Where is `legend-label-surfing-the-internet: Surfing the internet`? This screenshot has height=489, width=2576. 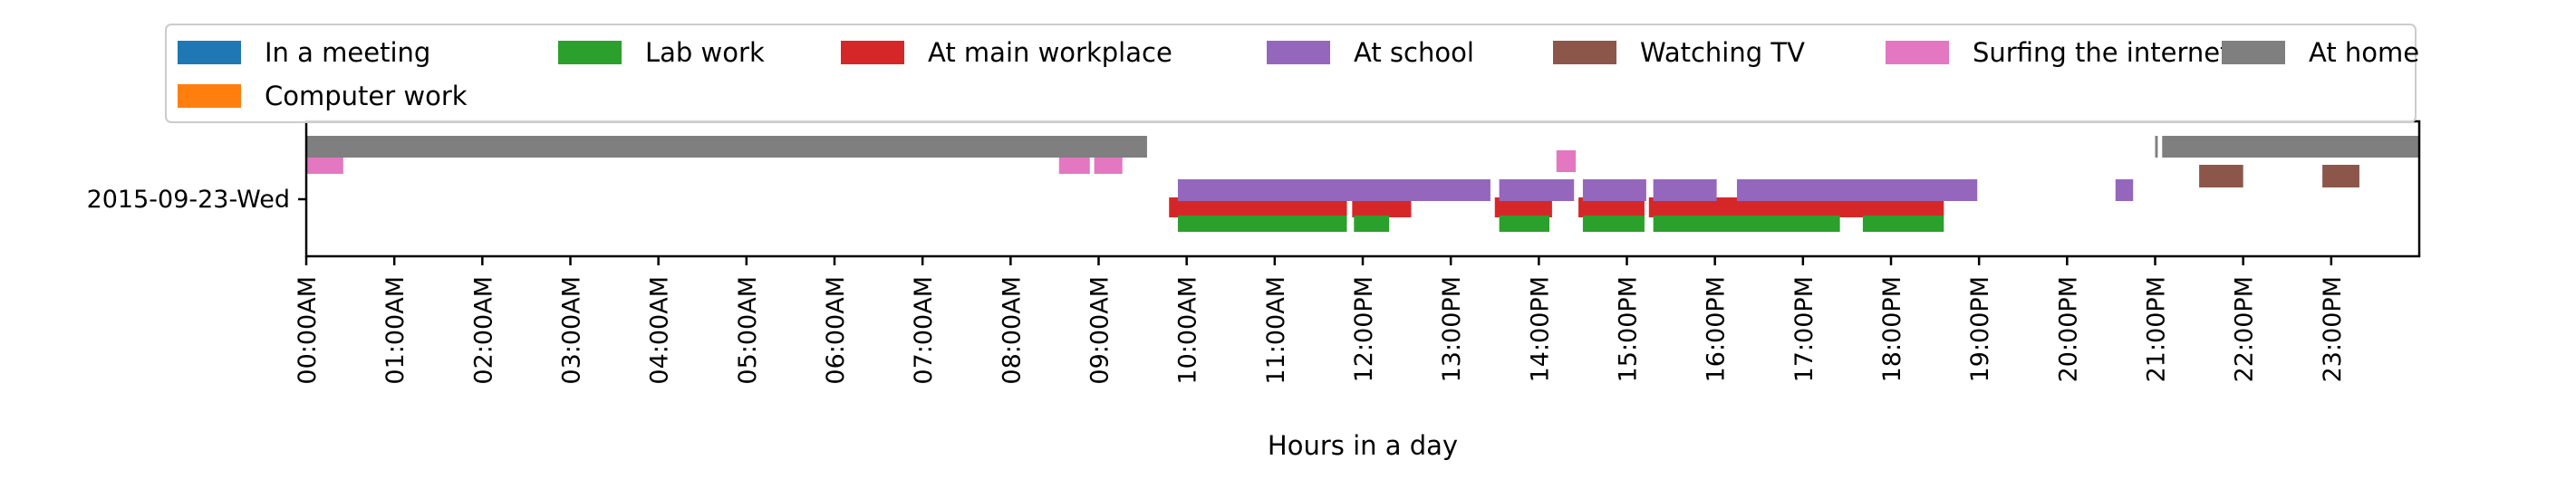
legend-label-surfing-the-internet: Surfing the internet is located at coordinates (2101, 52).